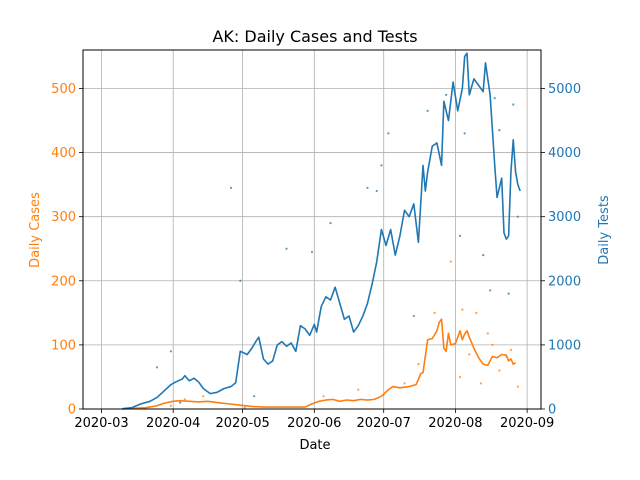 Image resolution: width=640 pixels, height=480 pixels. What do you see at coordinates (604, 230) in the screenshot?
I see `y-axis-label-right: Daily Tests` at bounding box center [604, 230].